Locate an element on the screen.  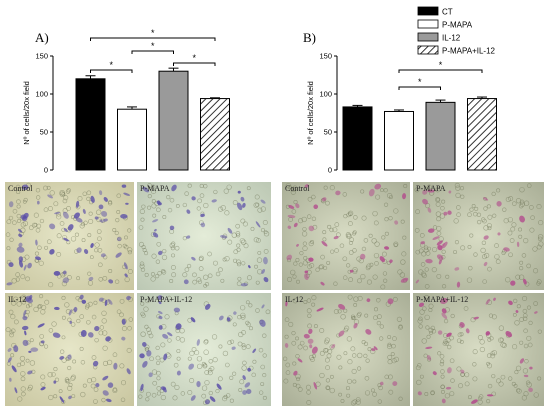
legend: CT P-MAPA IL-12 P-MAPA+IL-12 is located at coordinates (456, 31).